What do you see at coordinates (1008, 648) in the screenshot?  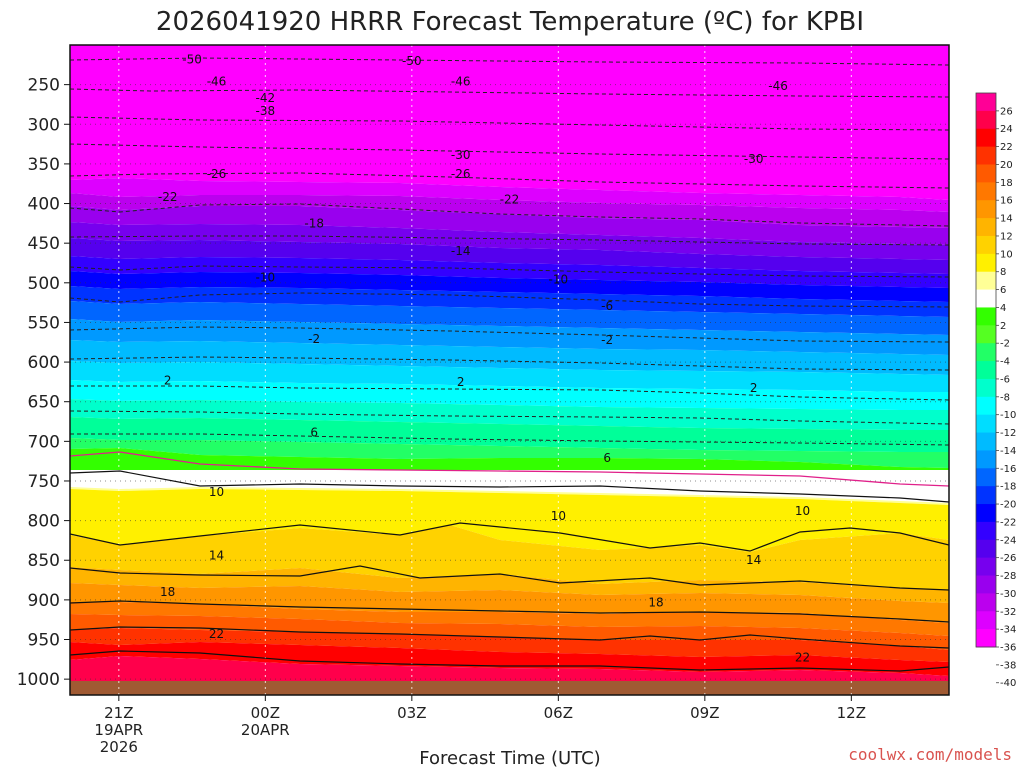 I see `colorbar-label: -36` at bounding box center [1008, 648].